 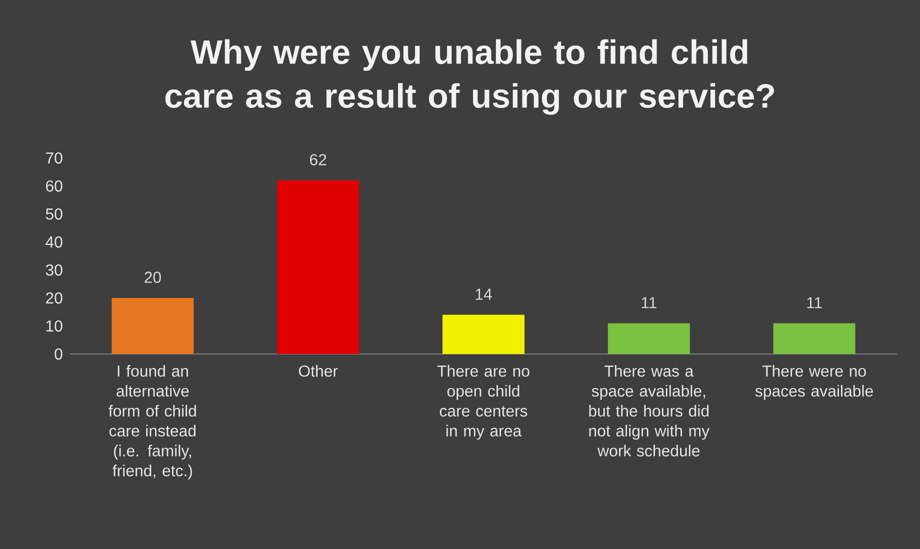 I want to click on data-label: 62, so click(x=318, y=160).